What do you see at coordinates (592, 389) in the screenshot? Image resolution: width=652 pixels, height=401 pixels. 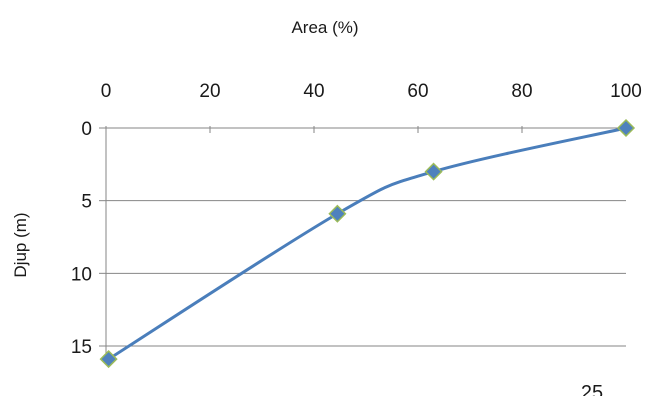 I see `page-number: 25` at bounding box center [592, 389].